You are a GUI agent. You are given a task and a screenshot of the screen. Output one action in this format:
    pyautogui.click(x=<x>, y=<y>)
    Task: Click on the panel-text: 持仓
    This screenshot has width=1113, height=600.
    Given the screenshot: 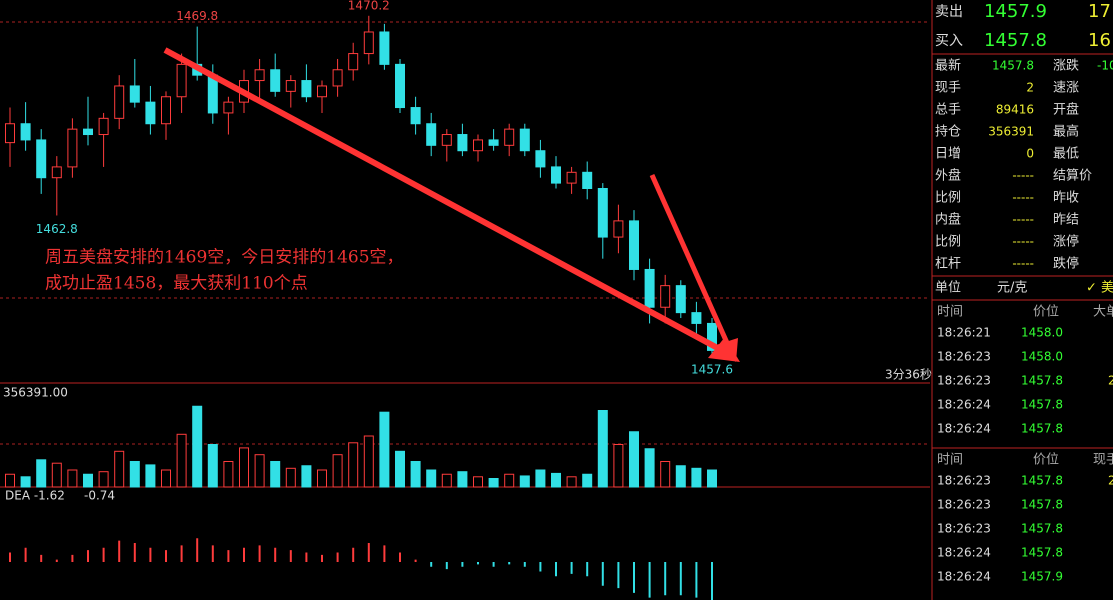 What is the action you would take?
    pyautogui.click(x=948, y=132)
    